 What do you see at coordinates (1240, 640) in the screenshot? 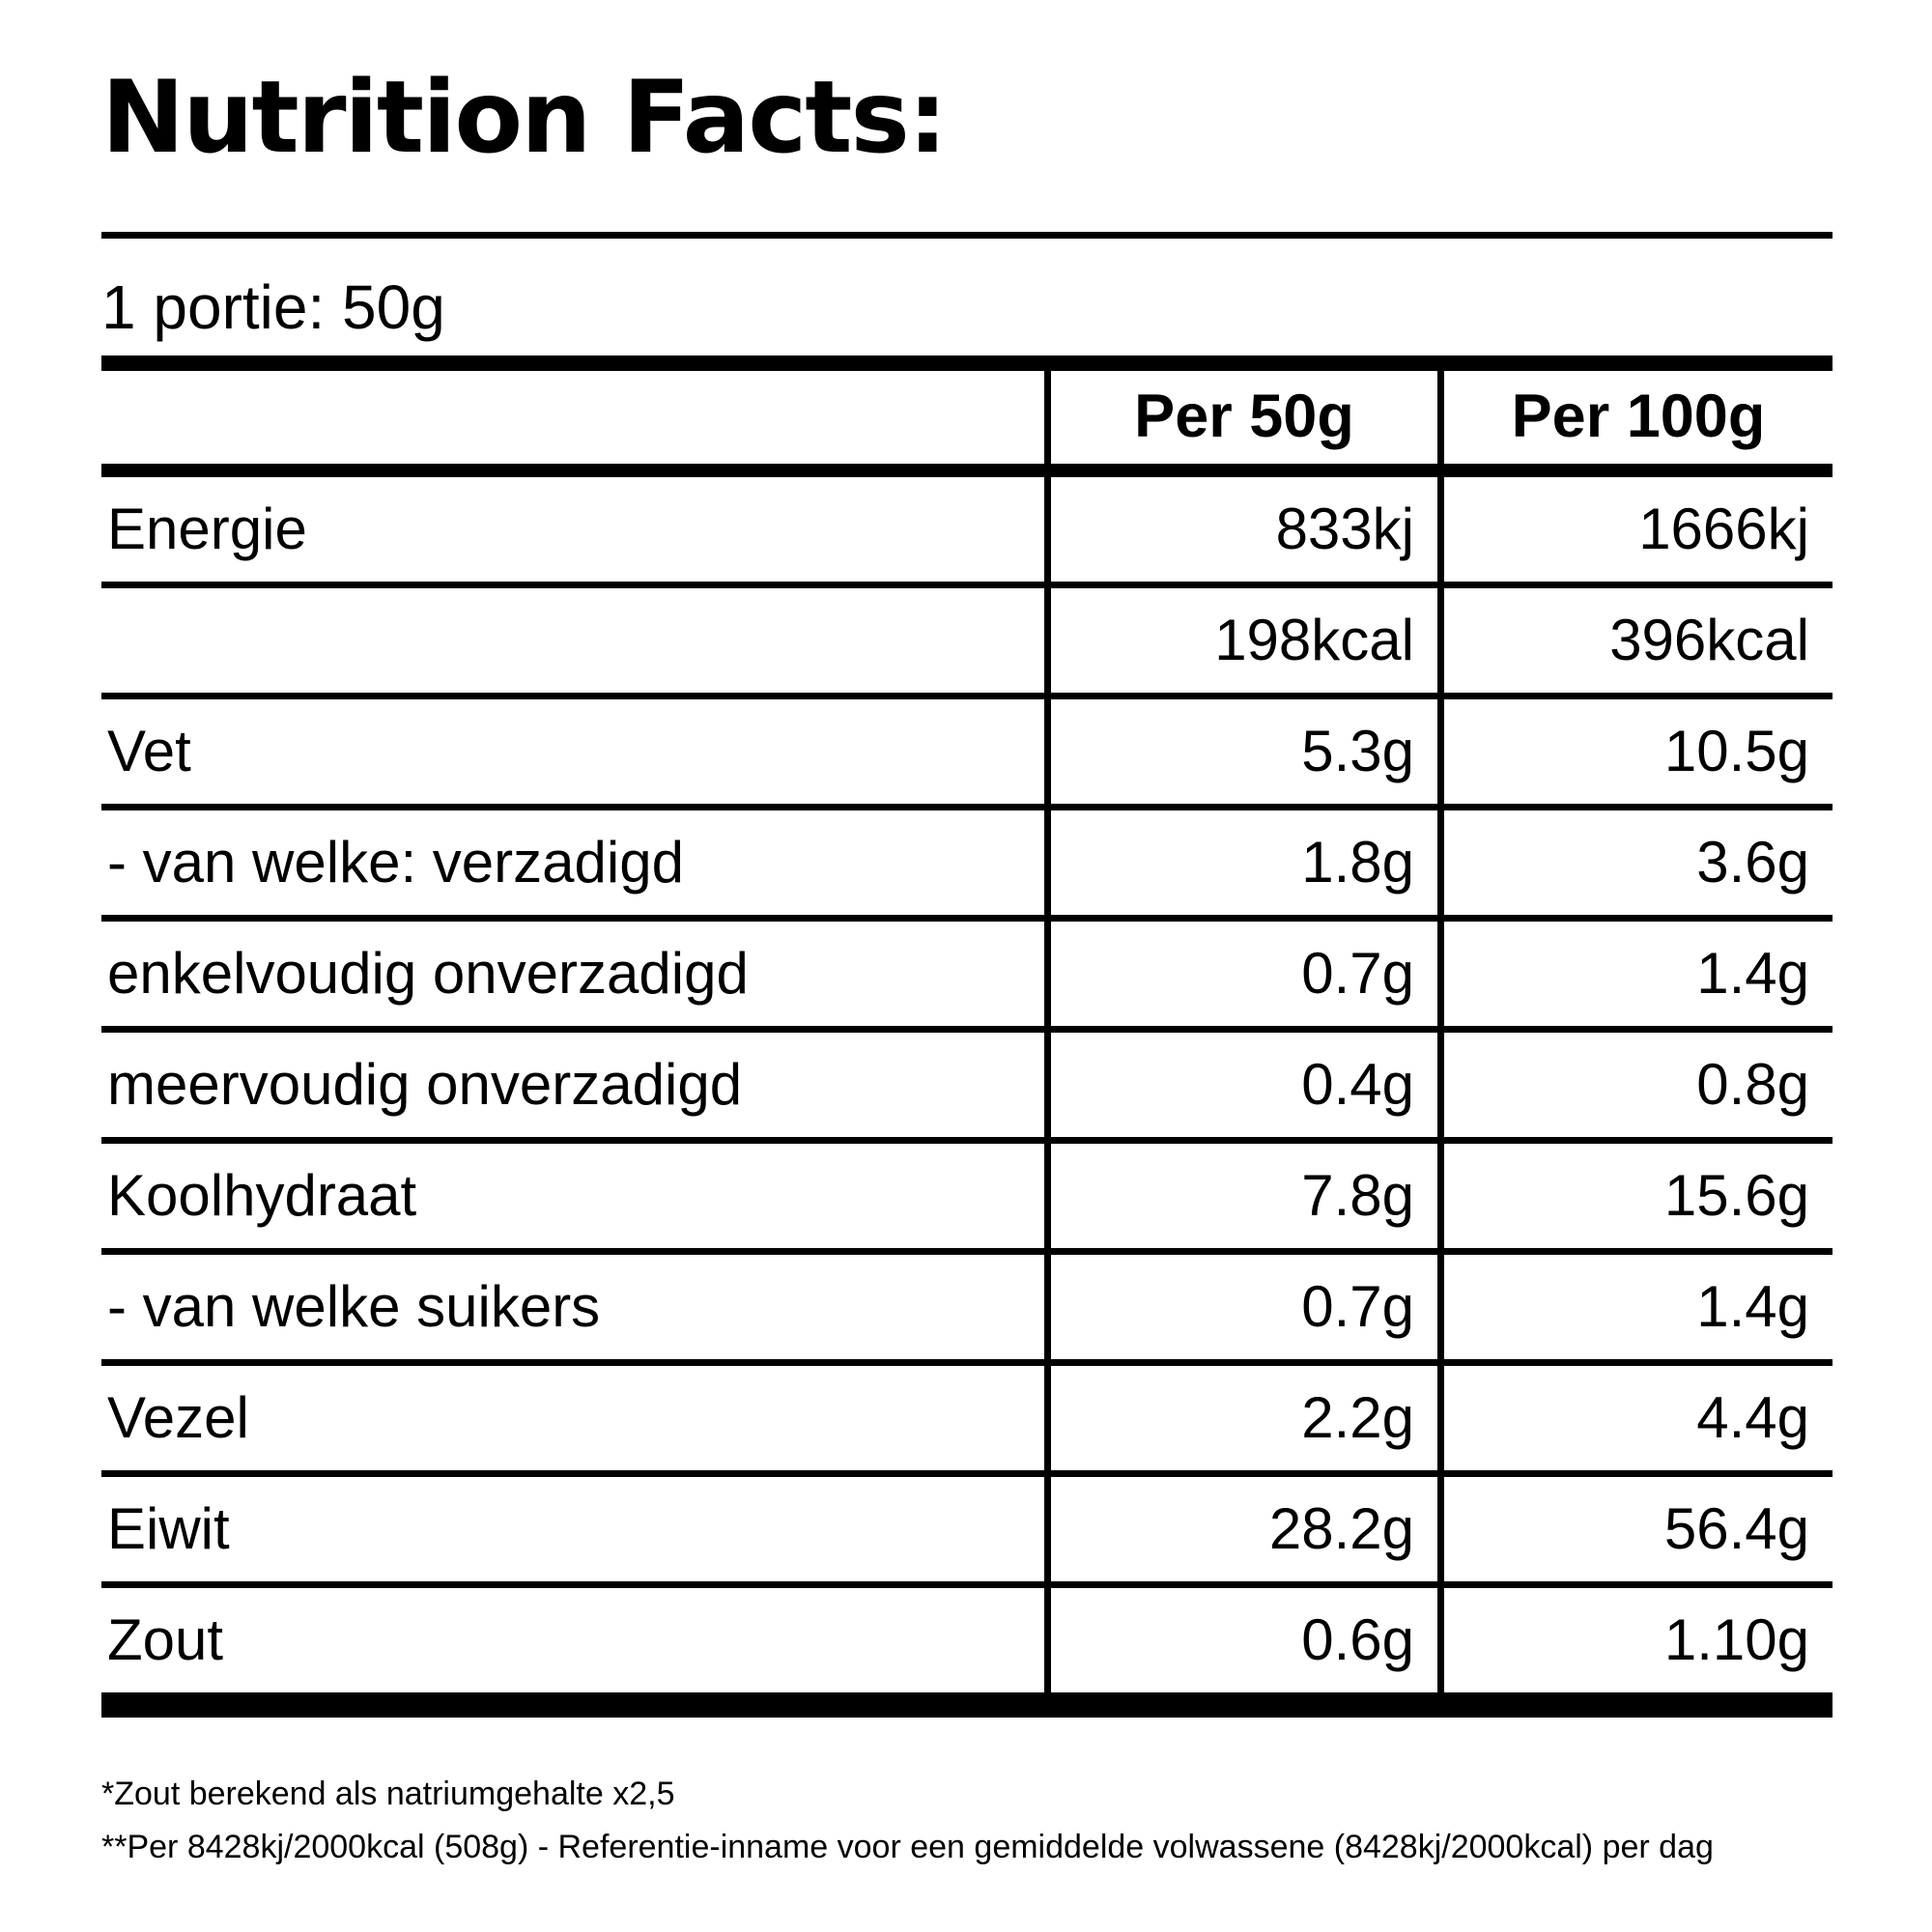
I see `nutrient-value-per-50g: 198kcal` at bounding box center [1240, 640].